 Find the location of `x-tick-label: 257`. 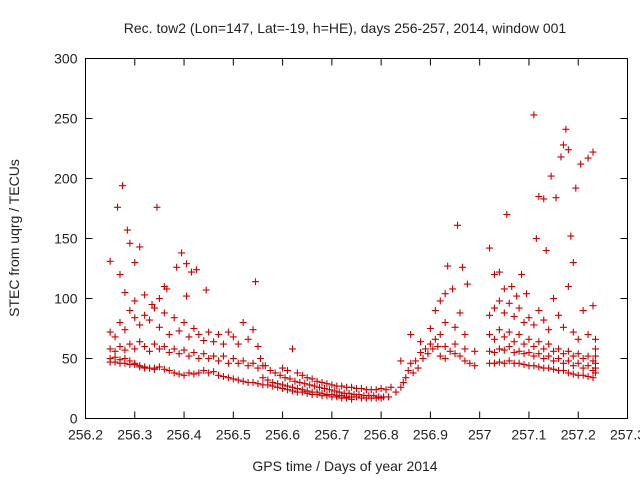

x-tick-label: 257 is located at coordinates (480, 435).